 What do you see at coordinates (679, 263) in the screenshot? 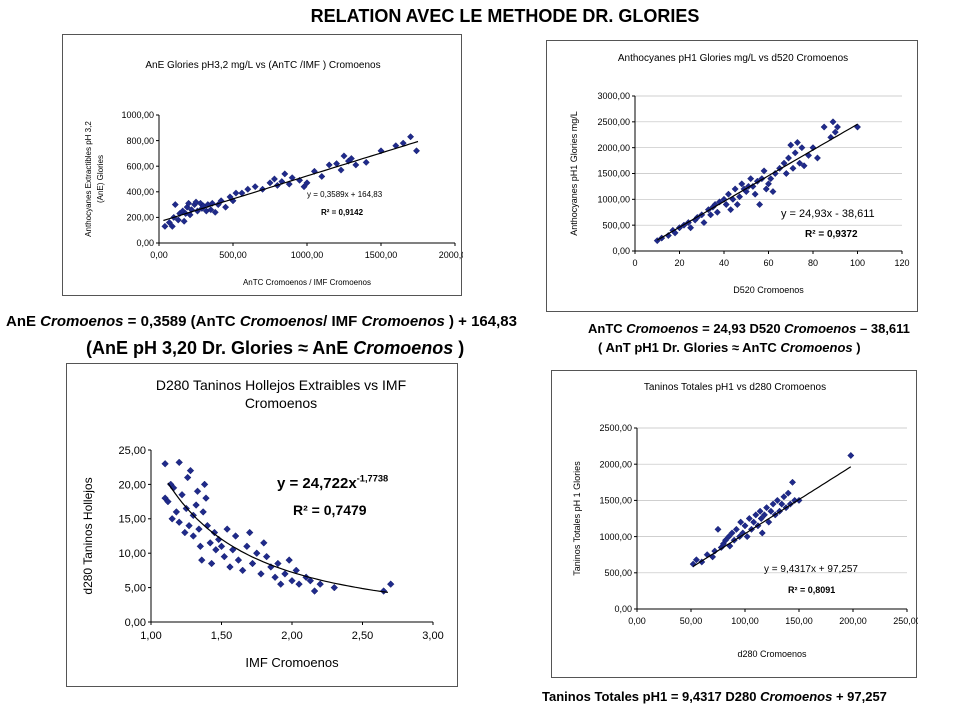
I see `x-tick-label: 20` at bounding box center [679, 263].